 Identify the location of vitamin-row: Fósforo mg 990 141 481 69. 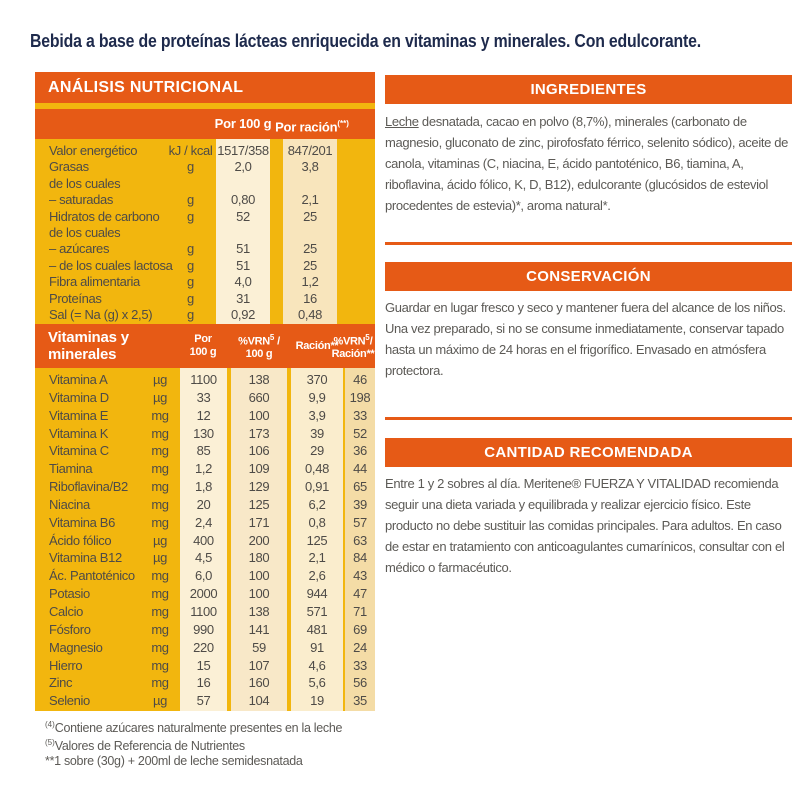
(205, 630).